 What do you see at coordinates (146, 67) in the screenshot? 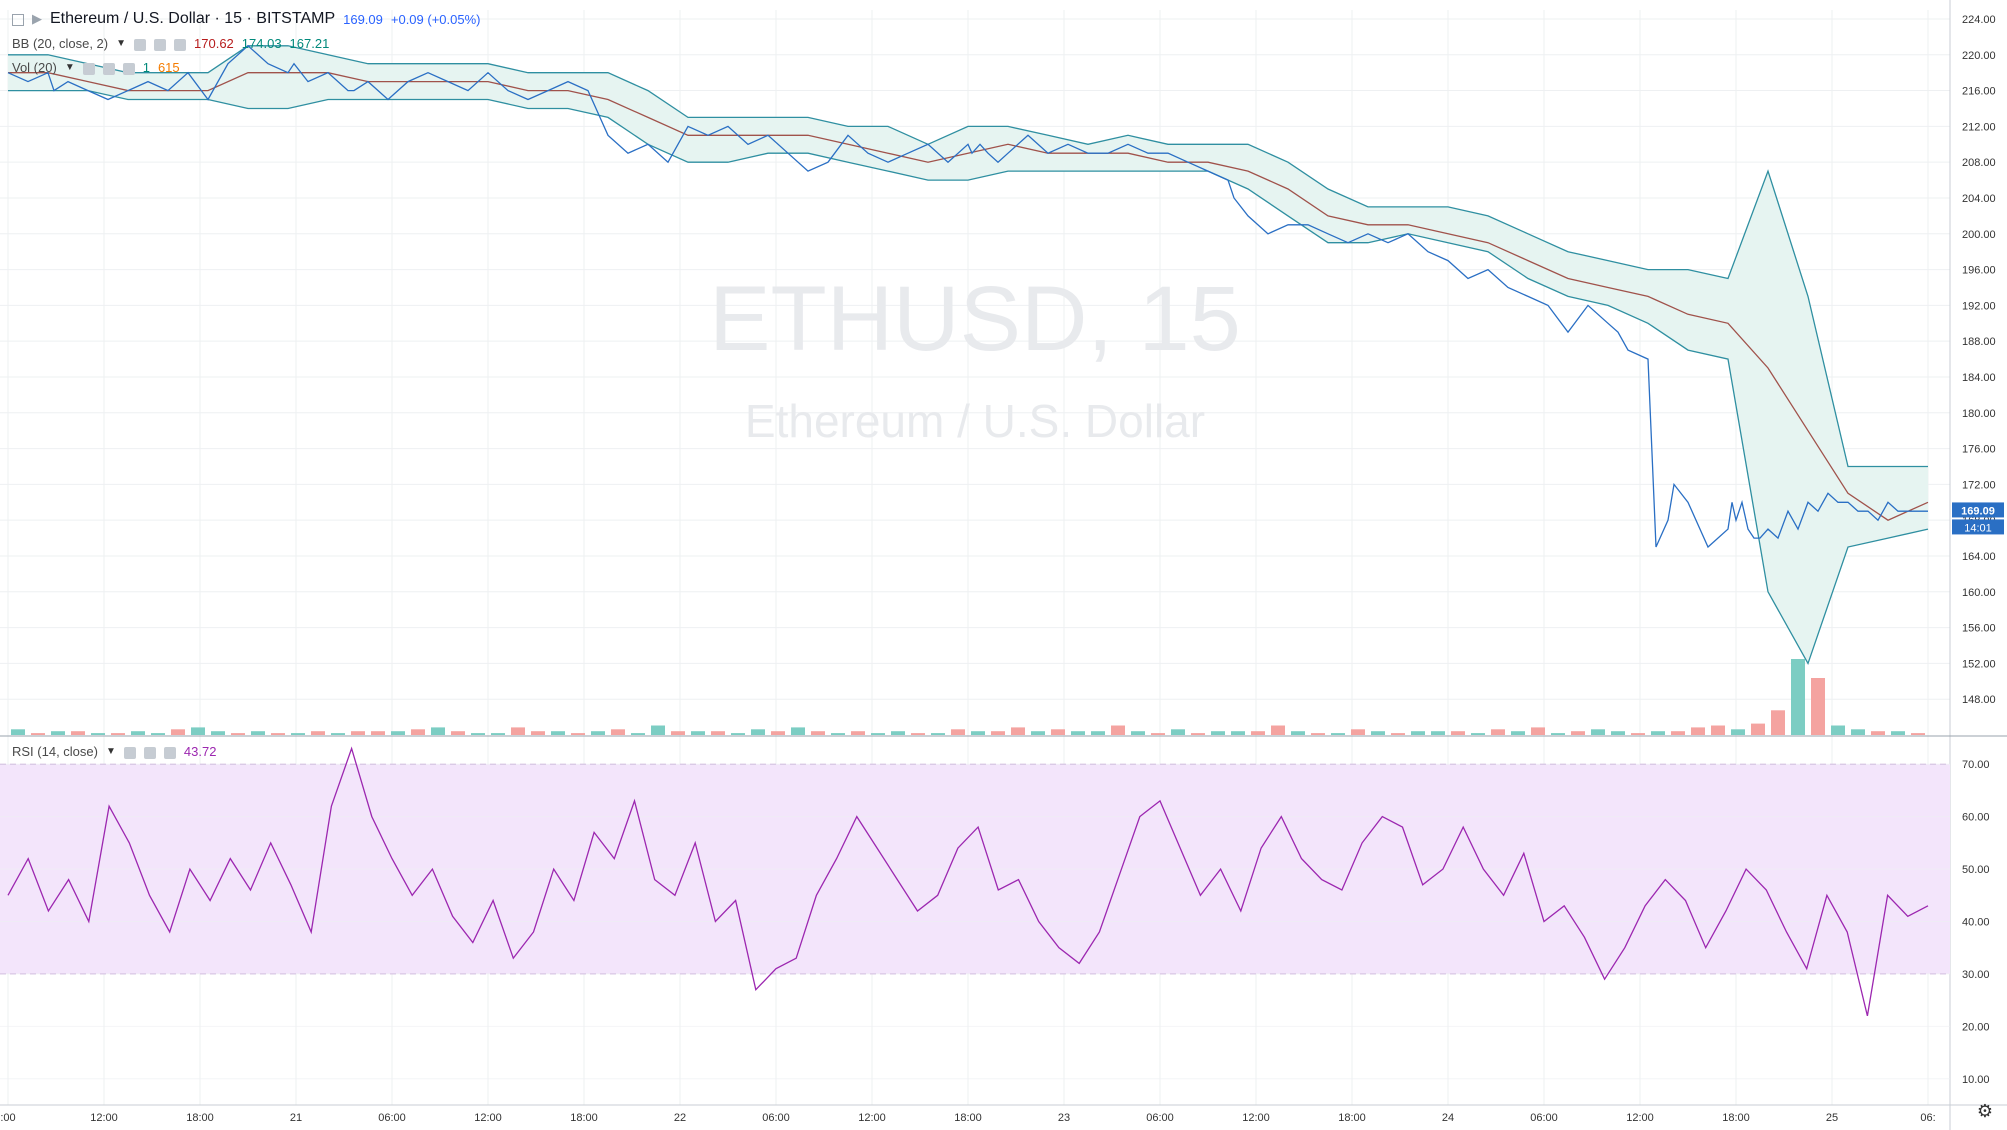
I see `vol-value-1: 1` at bounding box center [146, 67].